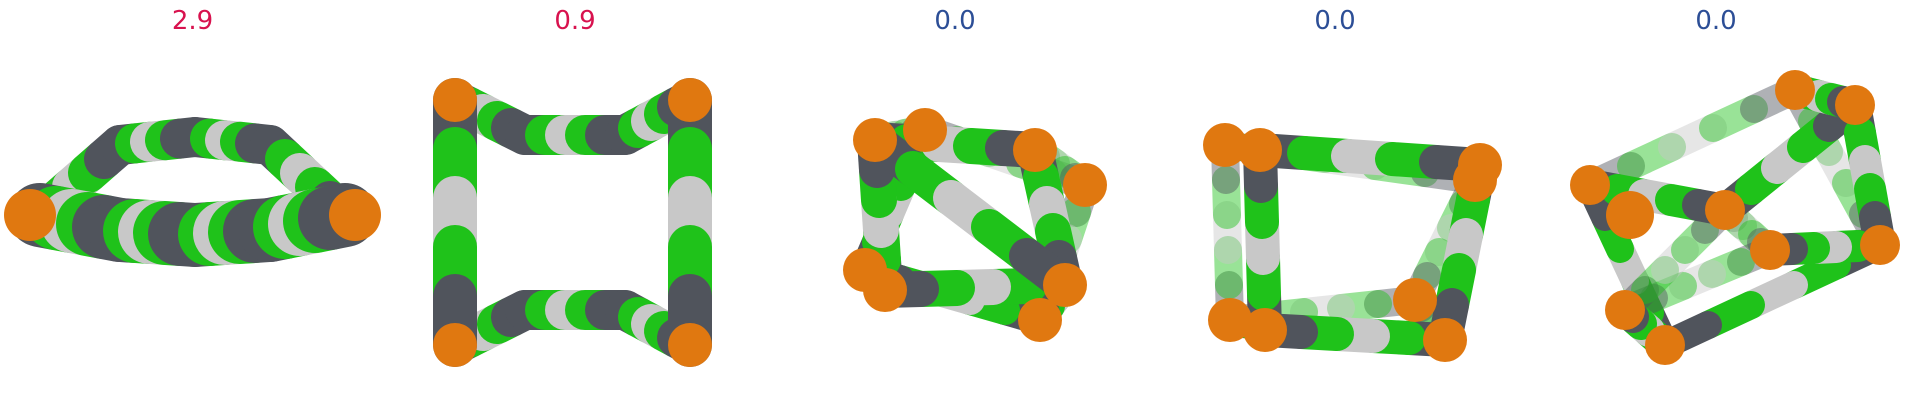 This screenshot has width=1907, height=416. What do you see at coordinates (192, 21) in the screenshot?
I see `score-label: 2.9` at bounding box center [192, 21].